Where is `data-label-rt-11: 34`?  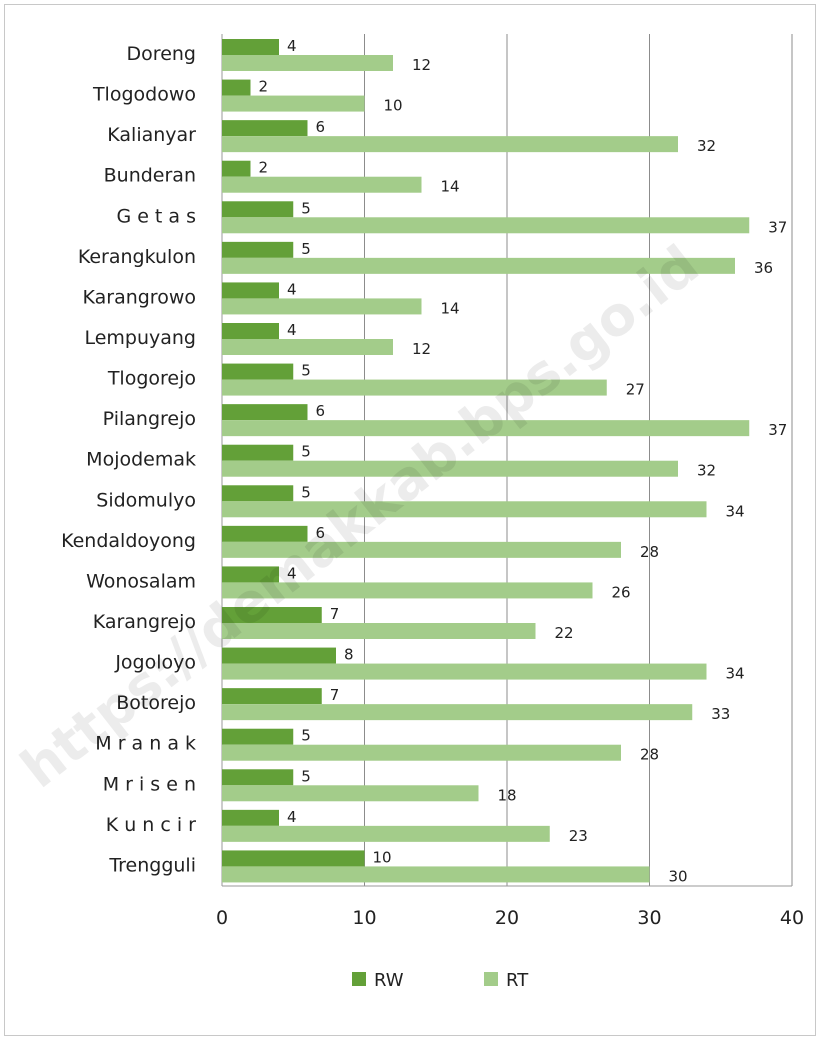
data-label-rt-11: 34 is located at coordinates (735, 511).